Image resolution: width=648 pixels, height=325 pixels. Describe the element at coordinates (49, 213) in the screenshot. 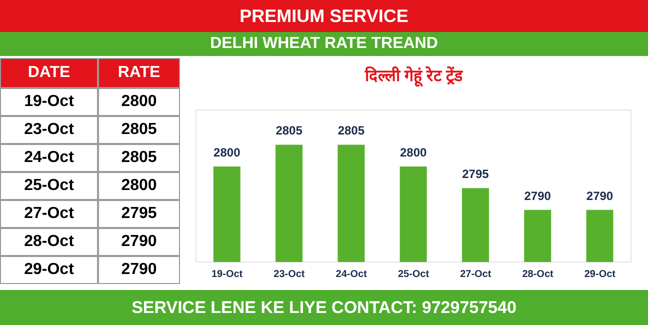

I see `category-label: 27-Oct` at that location.